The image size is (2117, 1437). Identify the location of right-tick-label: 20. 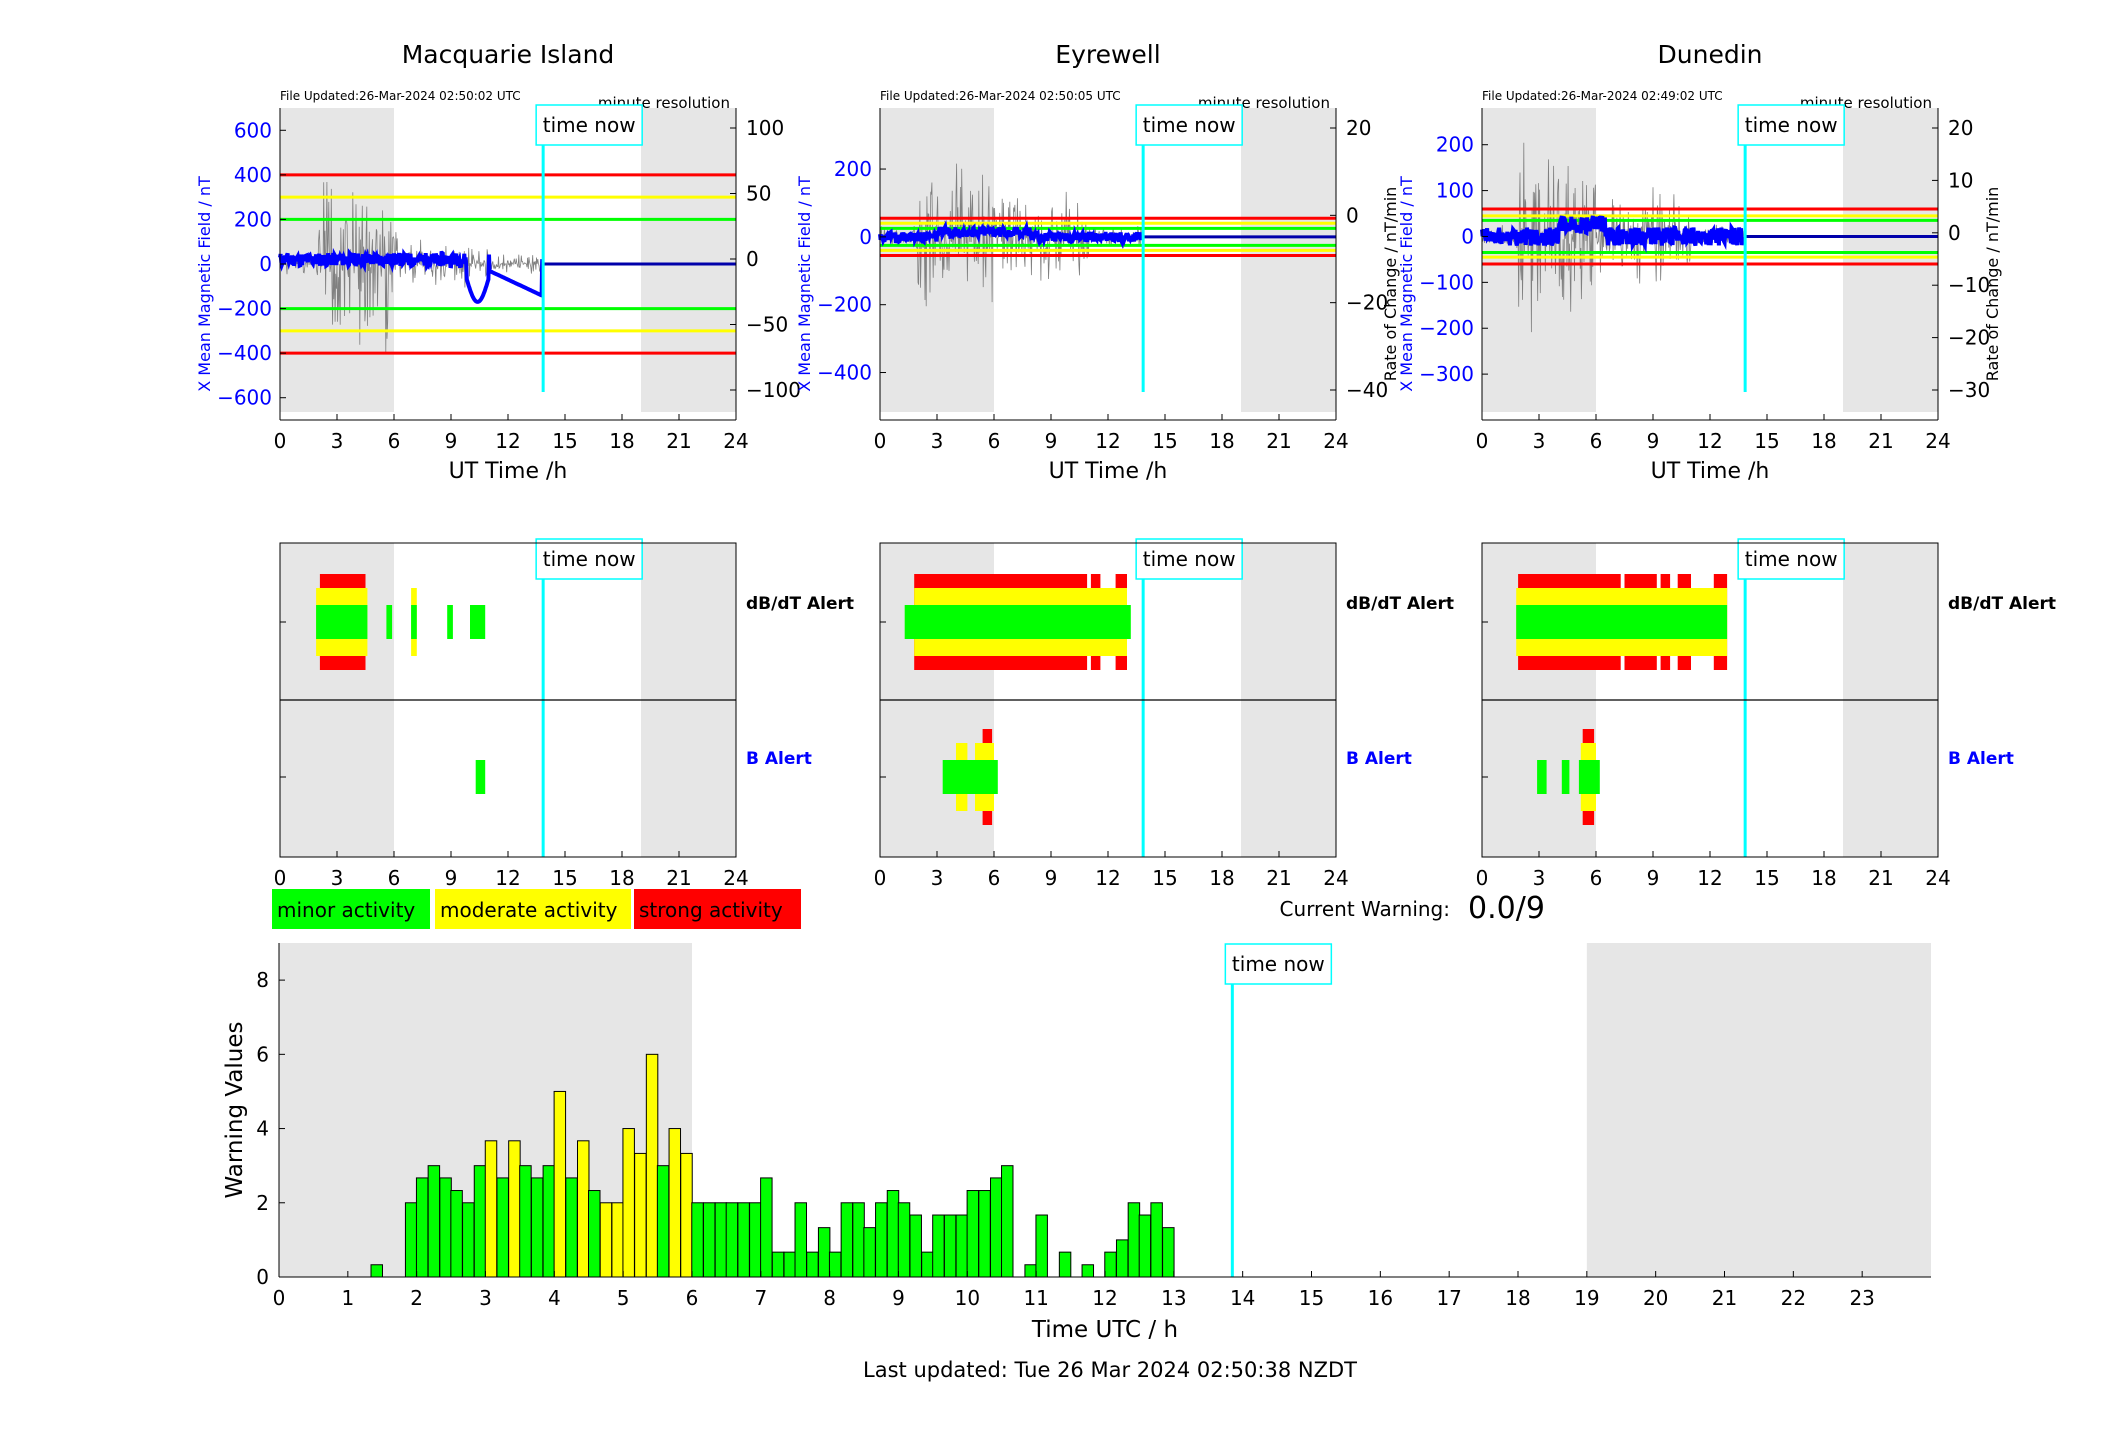
(1358, 128).